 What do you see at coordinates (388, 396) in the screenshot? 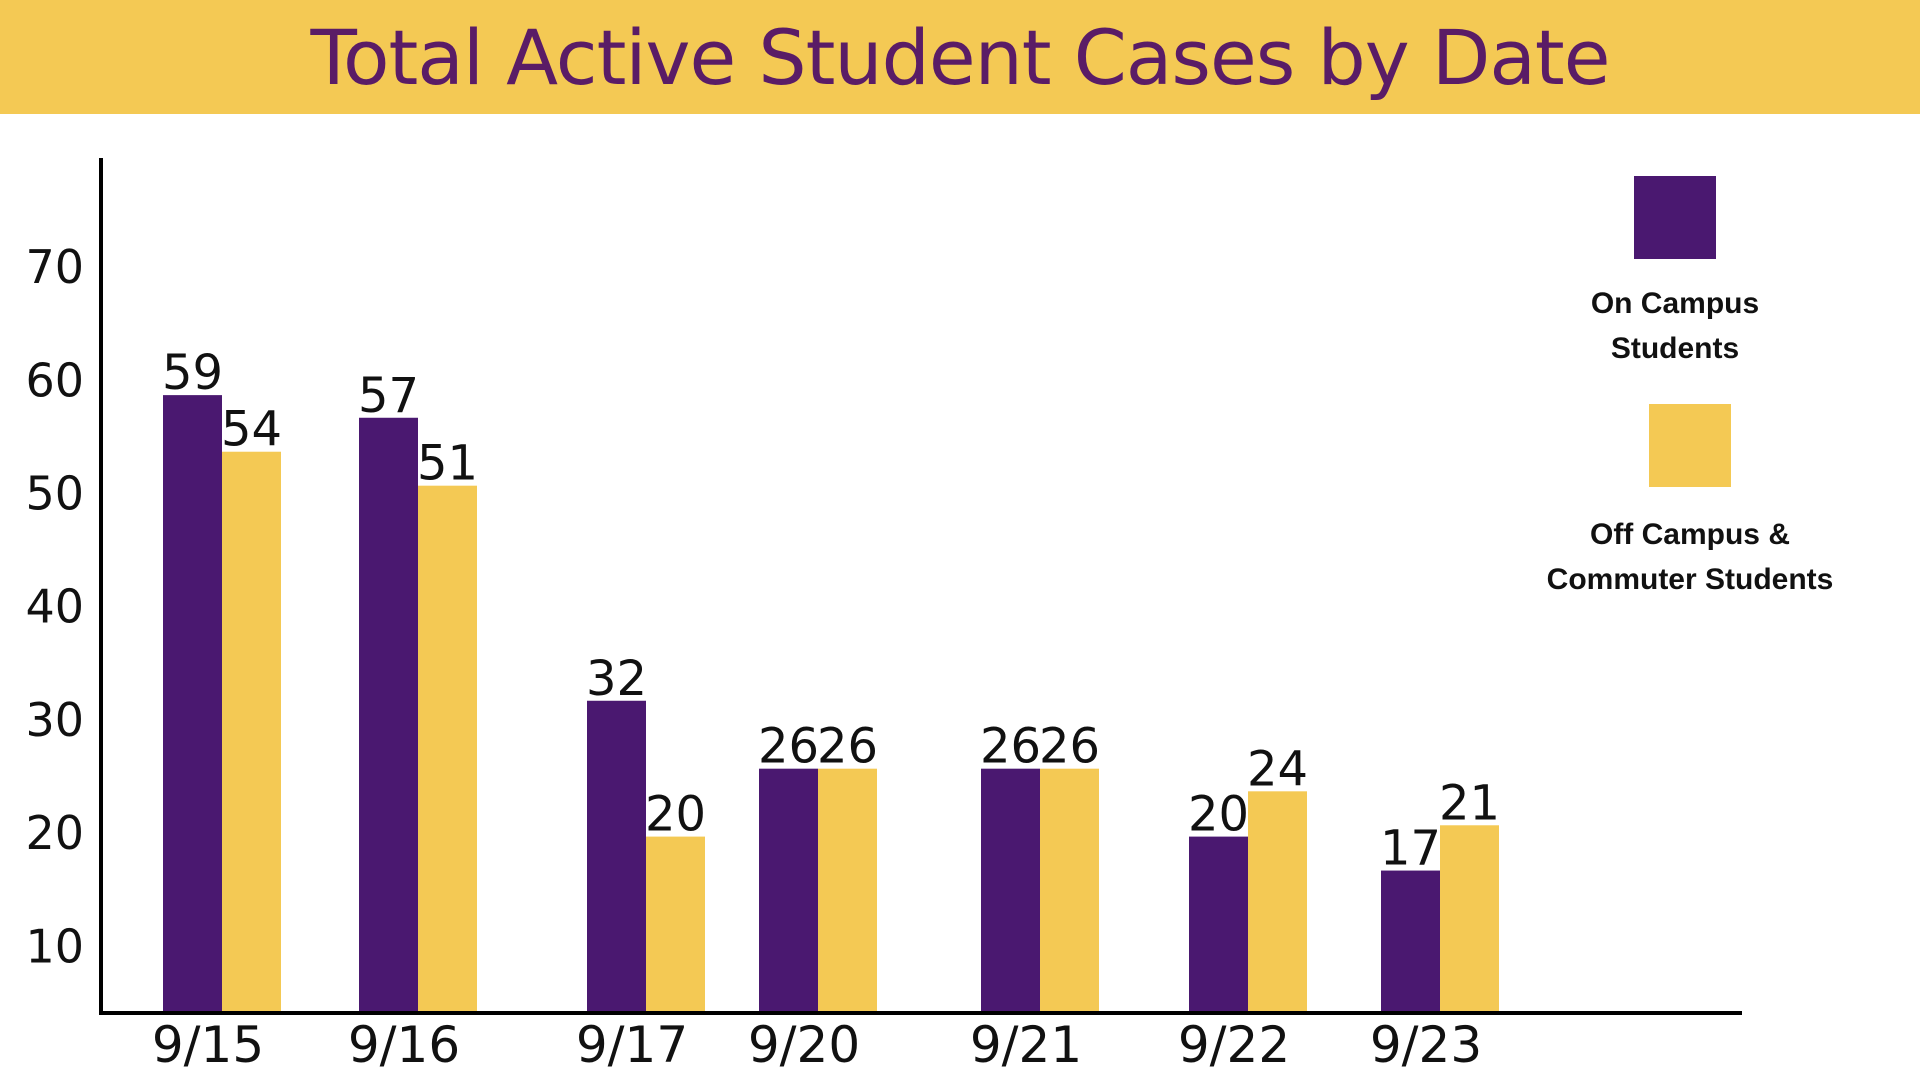
I see `data-label-on-campus: 57` at bounding box center [388, 396].